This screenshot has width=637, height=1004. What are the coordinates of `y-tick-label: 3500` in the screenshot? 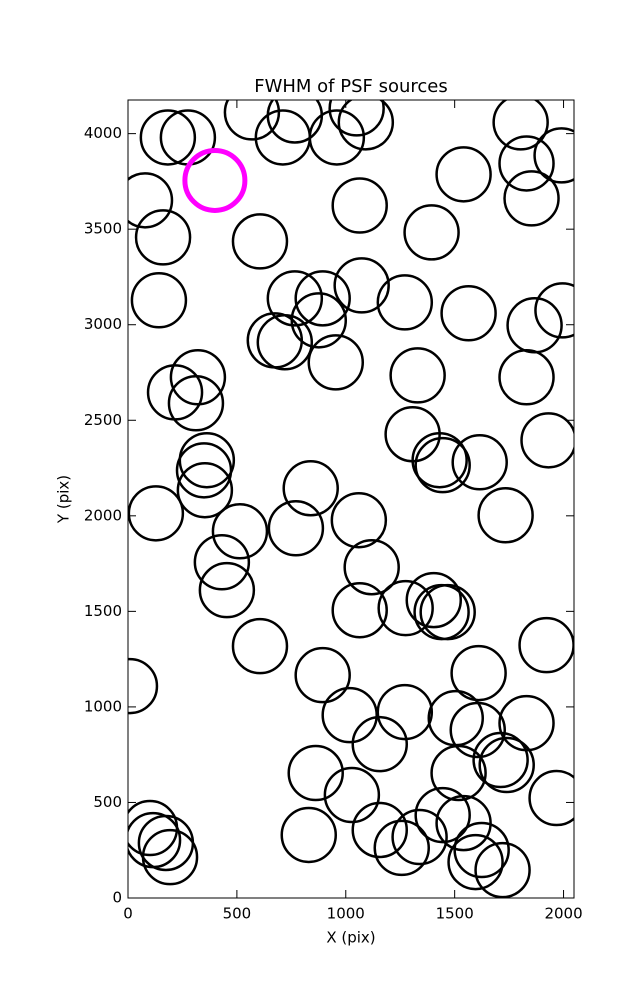 It's located at (103, 229).